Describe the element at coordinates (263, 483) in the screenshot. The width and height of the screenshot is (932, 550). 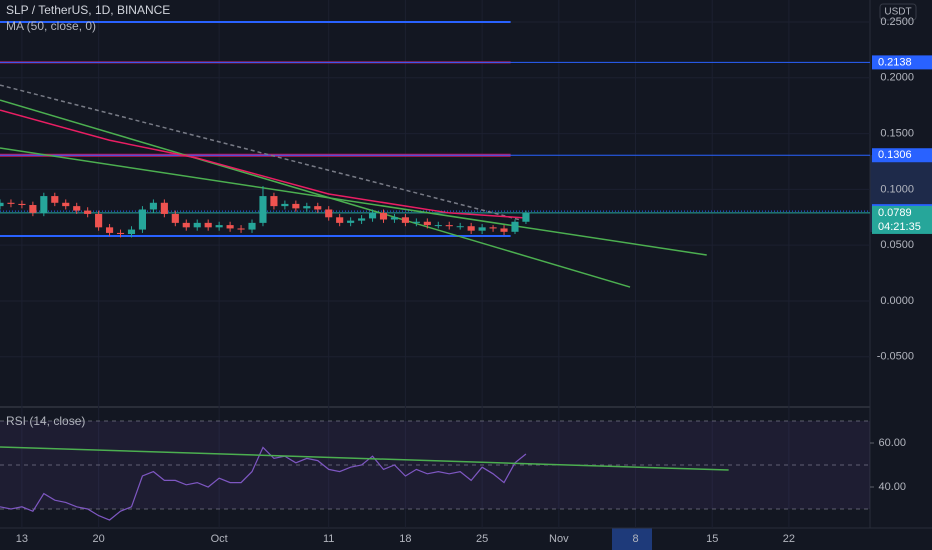
I see `rsi-line` at that location.